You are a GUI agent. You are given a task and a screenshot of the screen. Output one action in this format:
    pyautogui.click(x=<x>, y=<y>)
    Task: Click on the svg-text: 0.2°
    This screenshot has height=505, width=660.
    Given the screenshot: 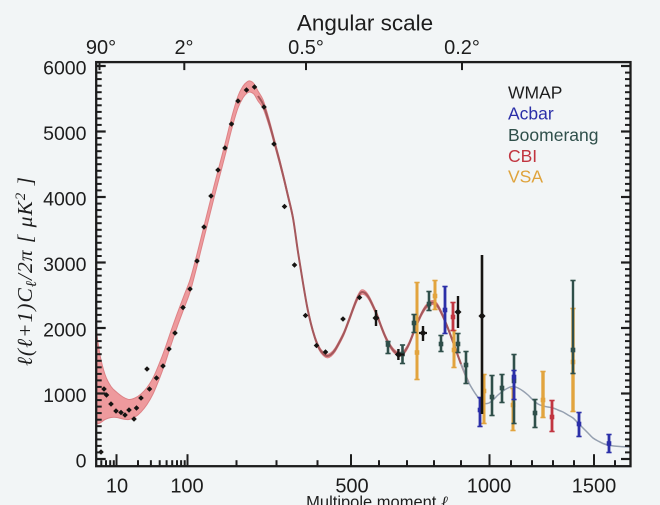 What is the action you would take?
    pyautogui.click(x=462, y=48)
    